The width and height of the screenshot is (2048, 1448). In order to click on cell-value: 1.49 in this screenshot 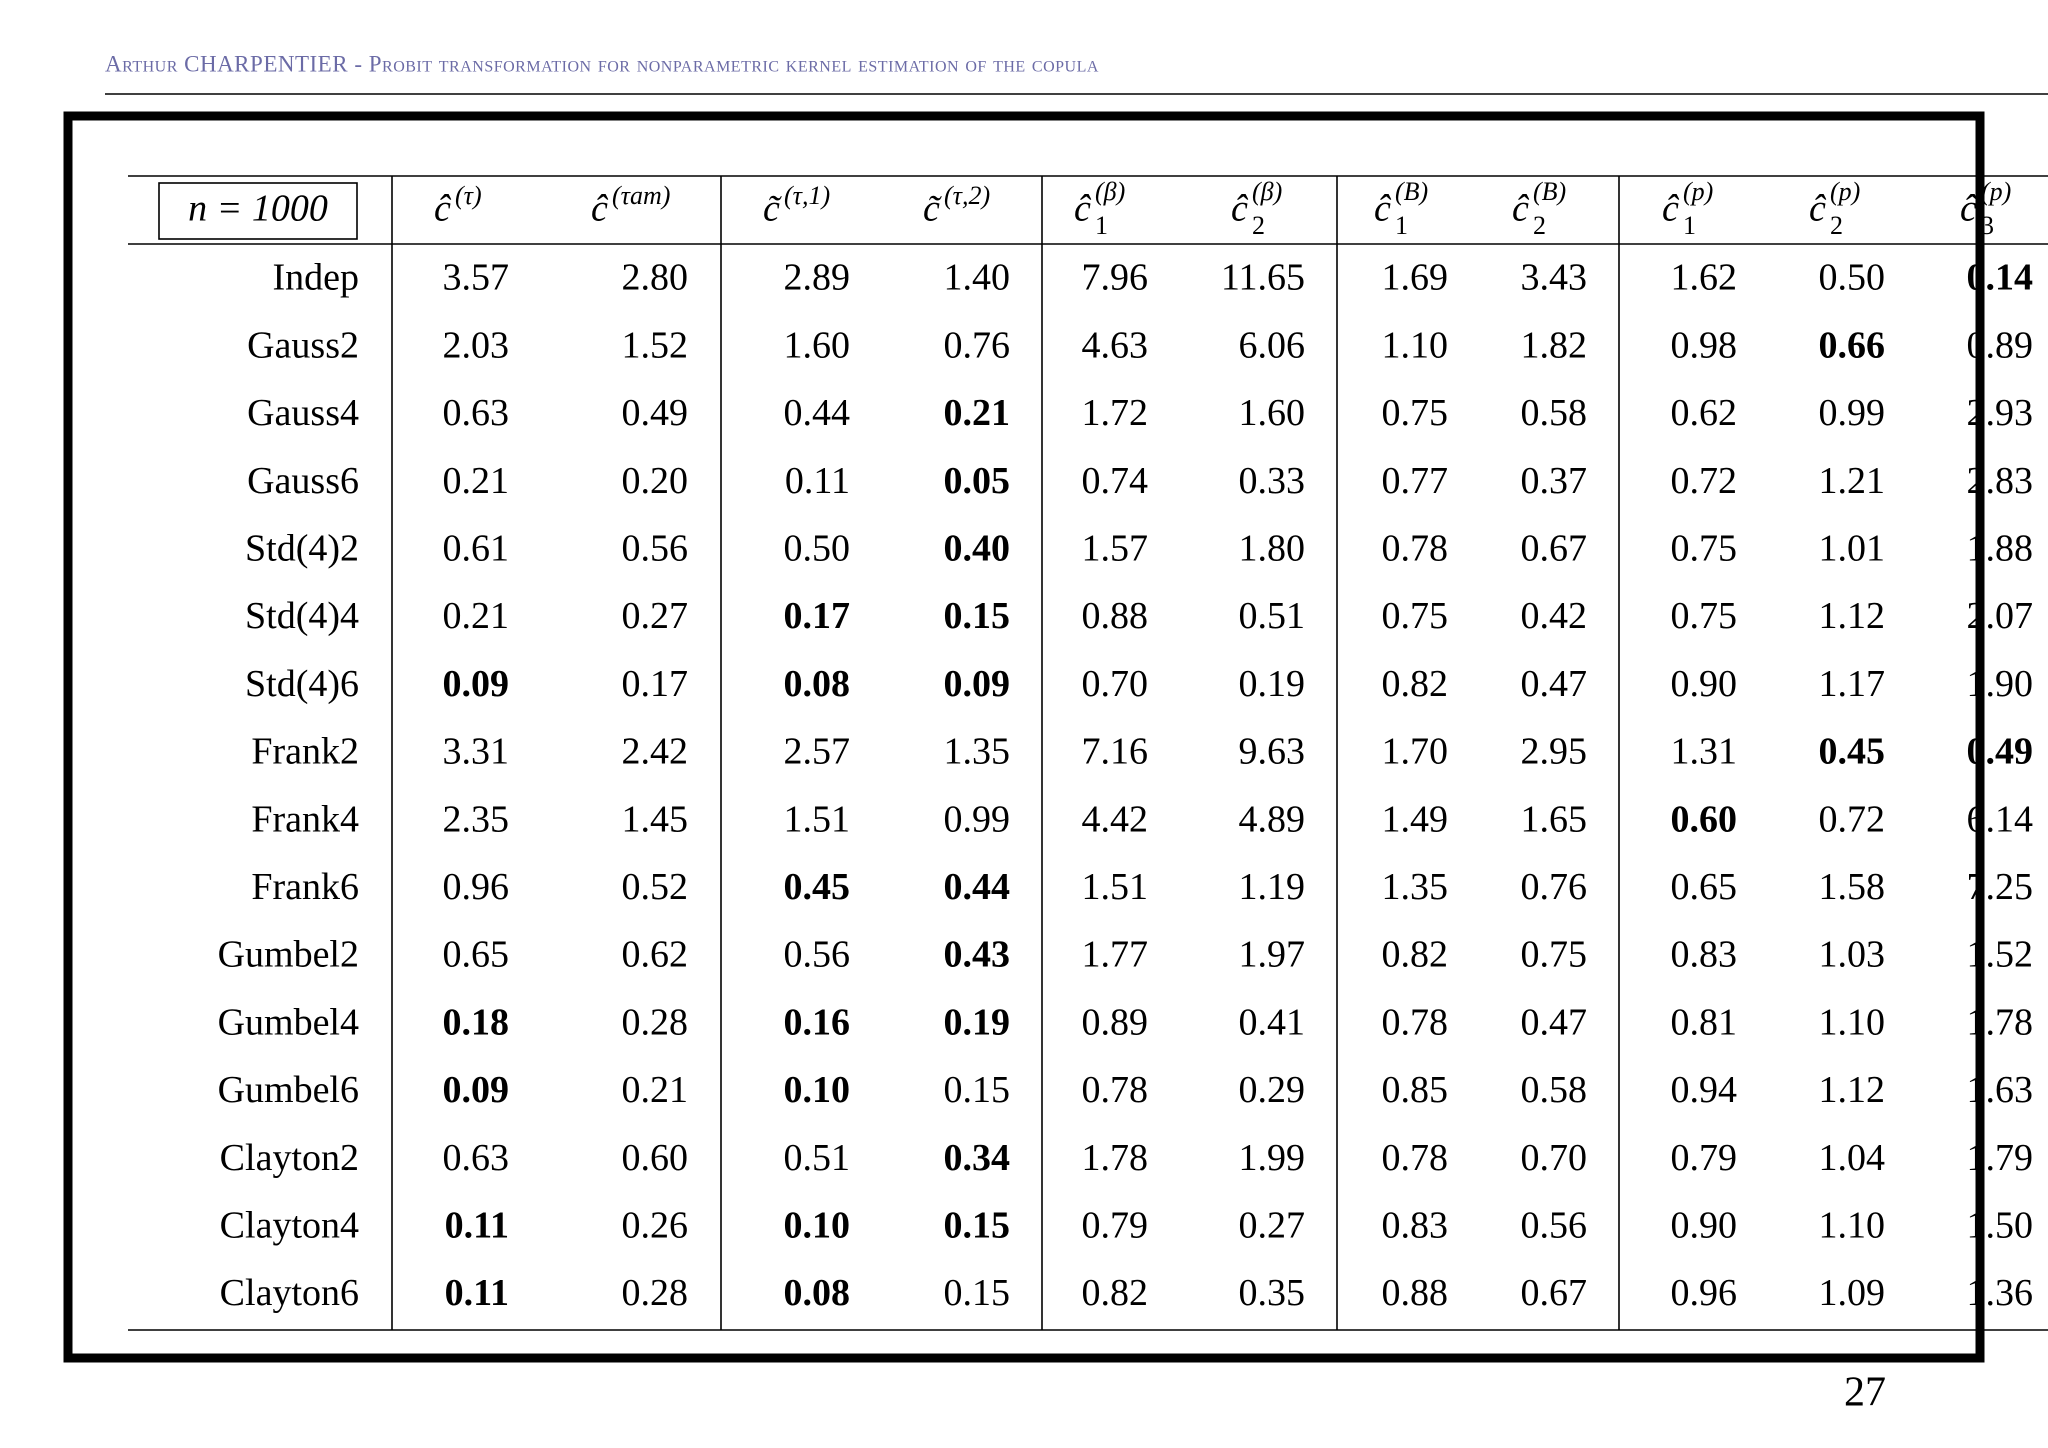, I will do `click(1415, 819)`.